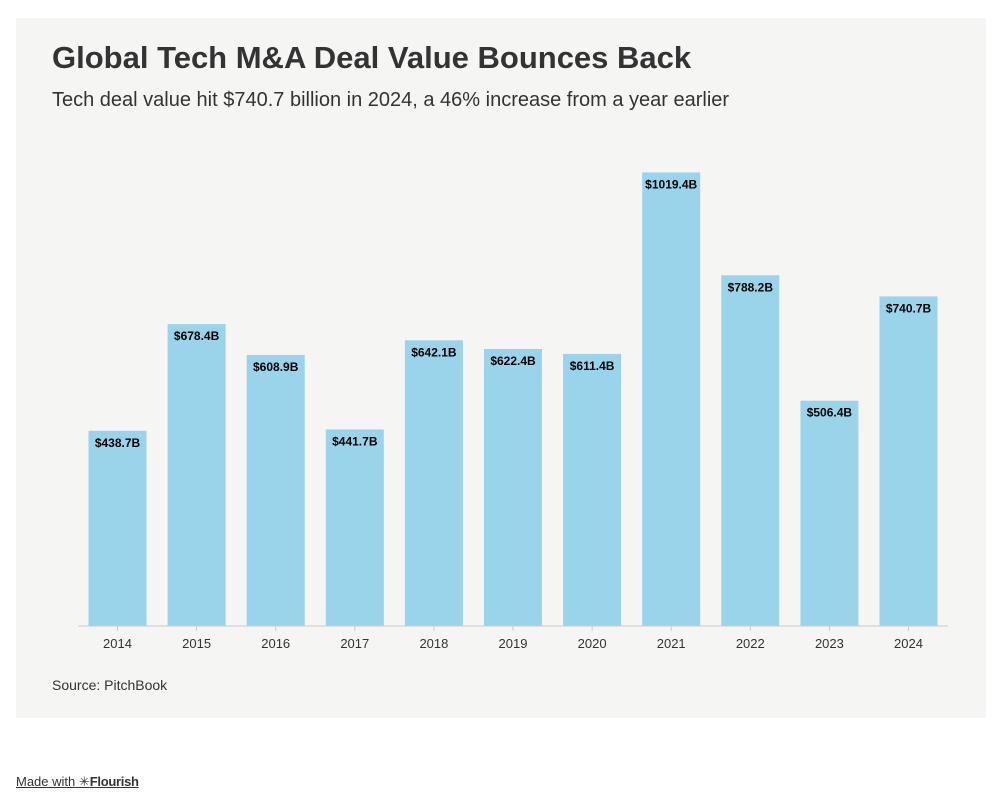  Describe the element at coordinates (196, 475) in the screenshot. I see `bar-2015` at that location.